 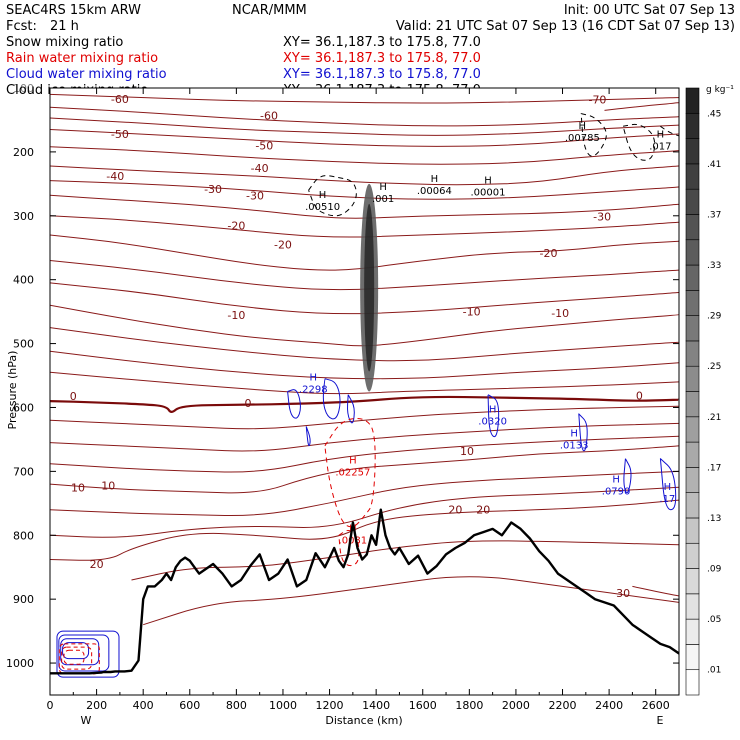 What do you see at coordinates (616, 492) in the screenshot?
I see `maximum-value-label: .0790` at bounding box center [616, 492].